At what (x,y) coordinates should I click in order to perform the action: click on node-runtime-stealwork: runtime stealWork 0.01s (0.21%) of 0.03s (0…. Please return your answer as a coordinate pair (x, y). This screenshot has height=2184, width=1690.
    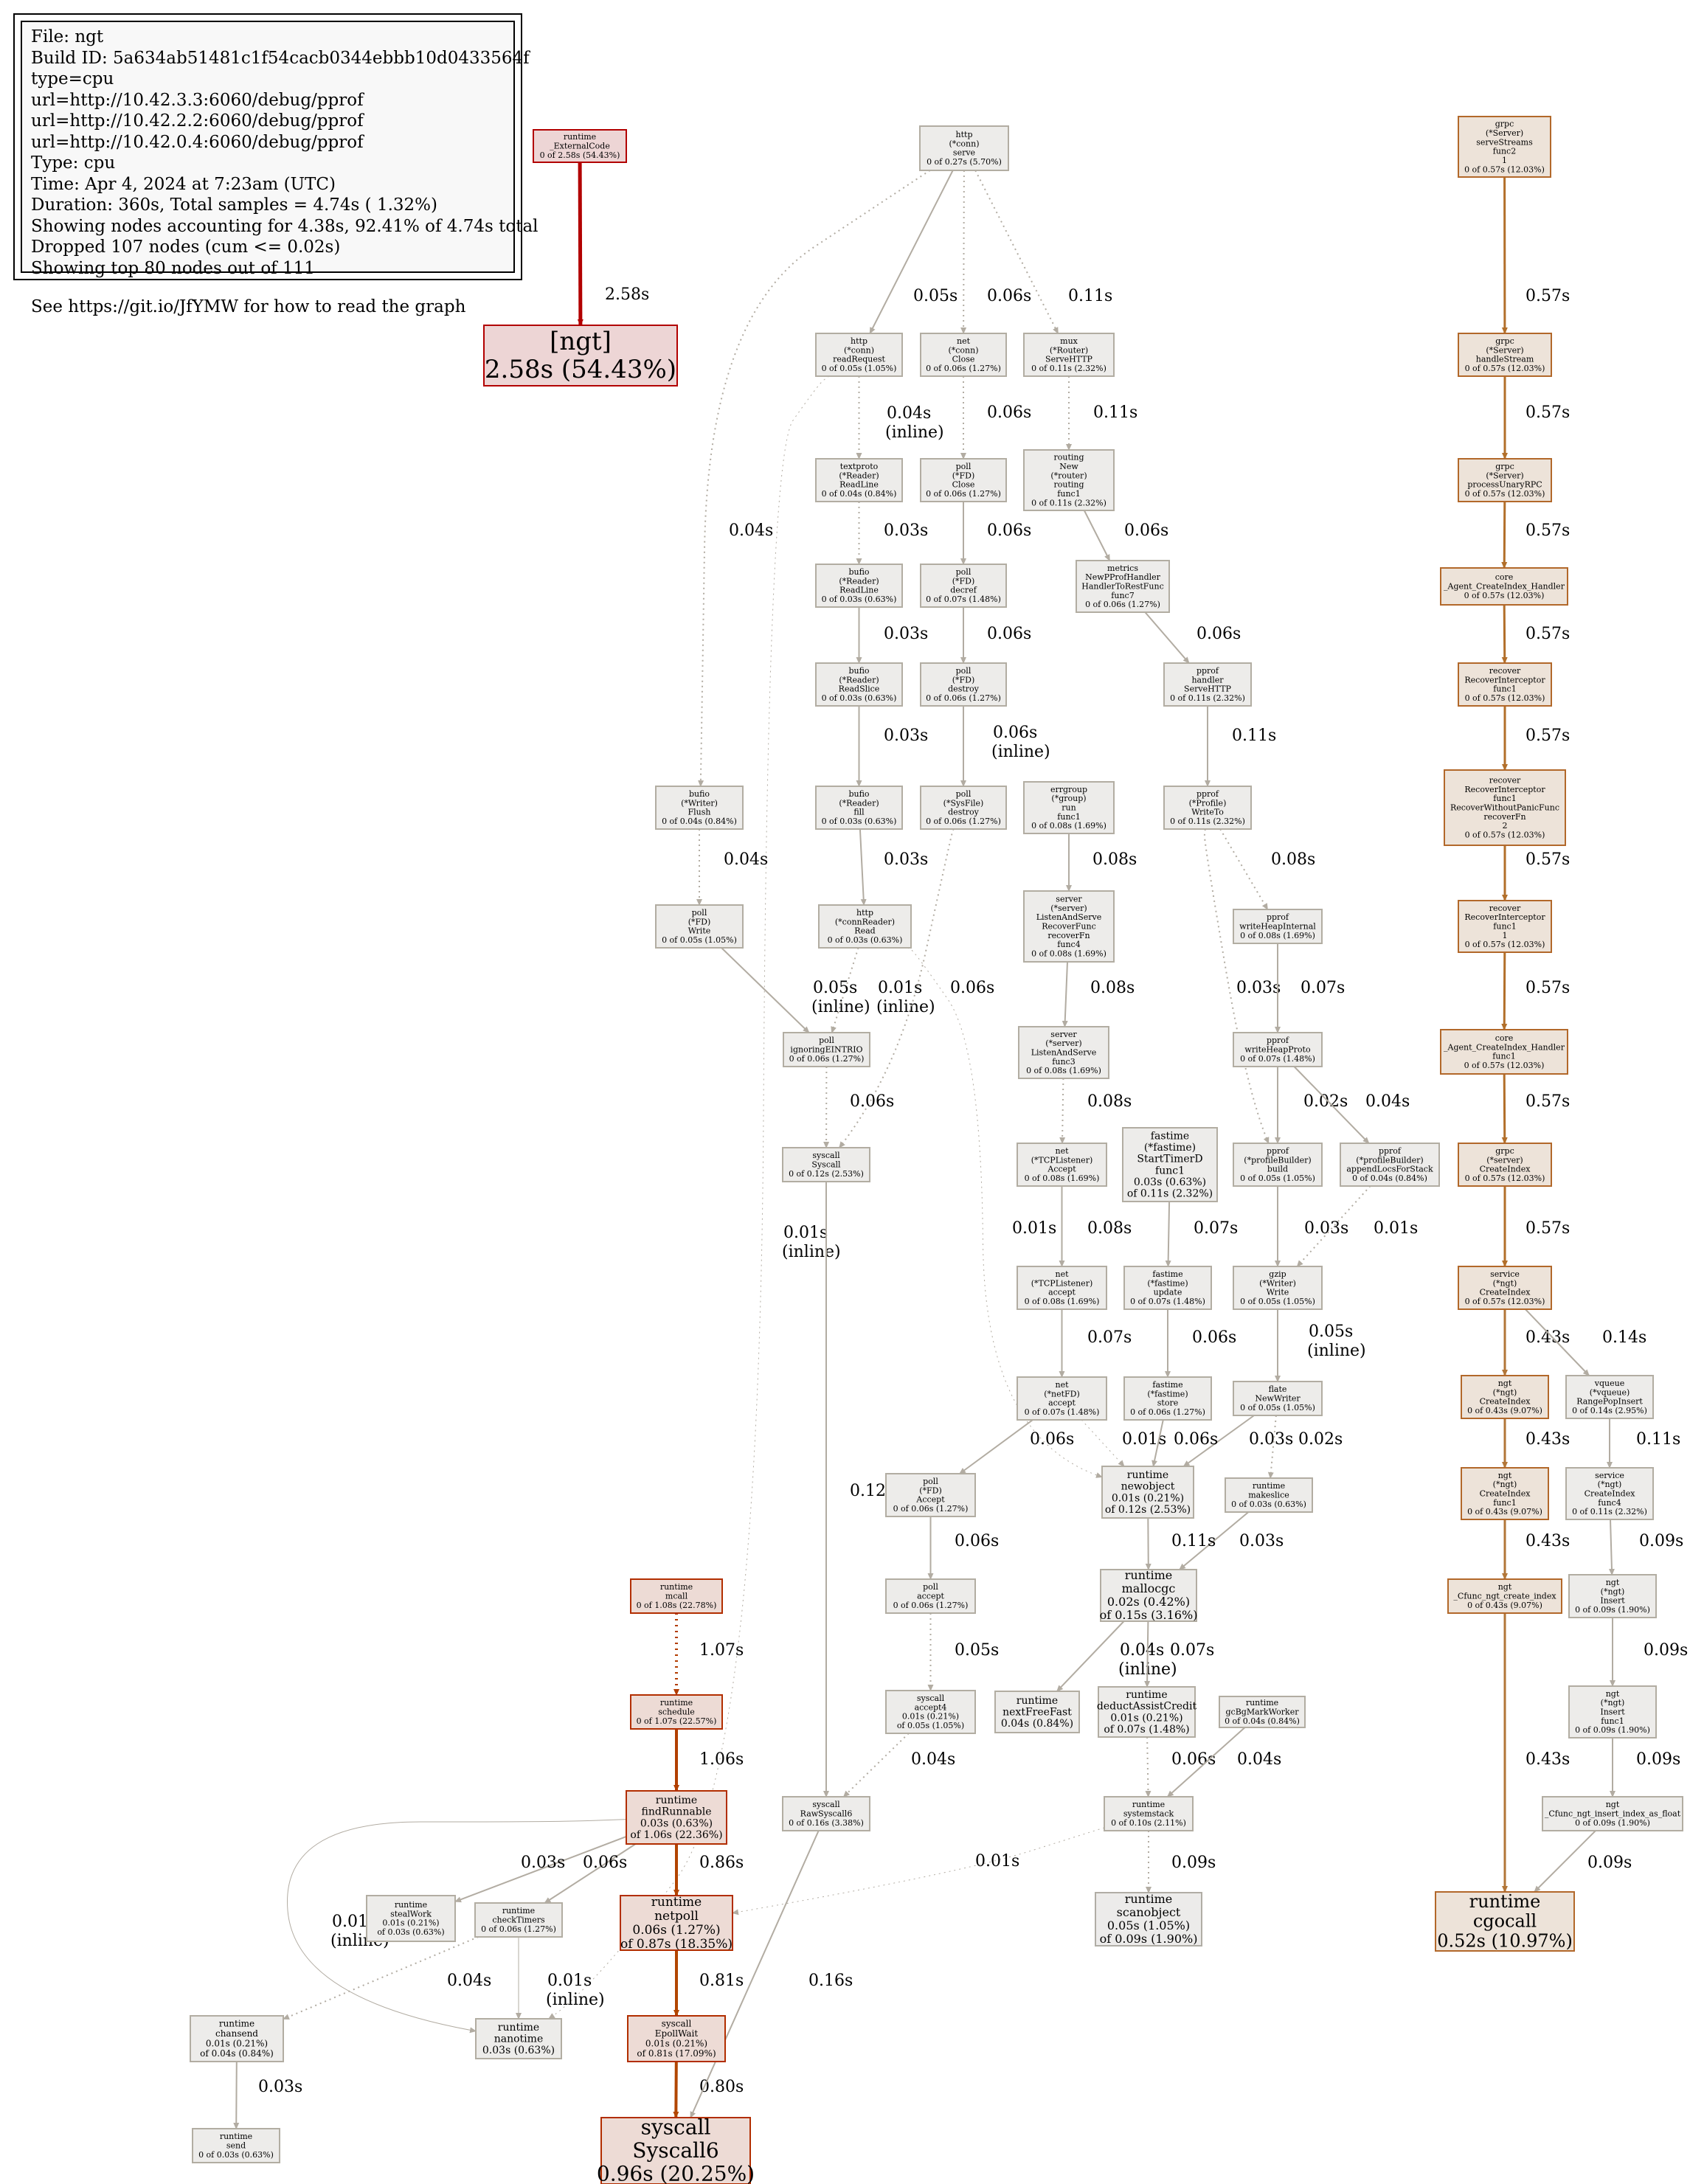
    Looking at the image, I should click on (411, 1918).